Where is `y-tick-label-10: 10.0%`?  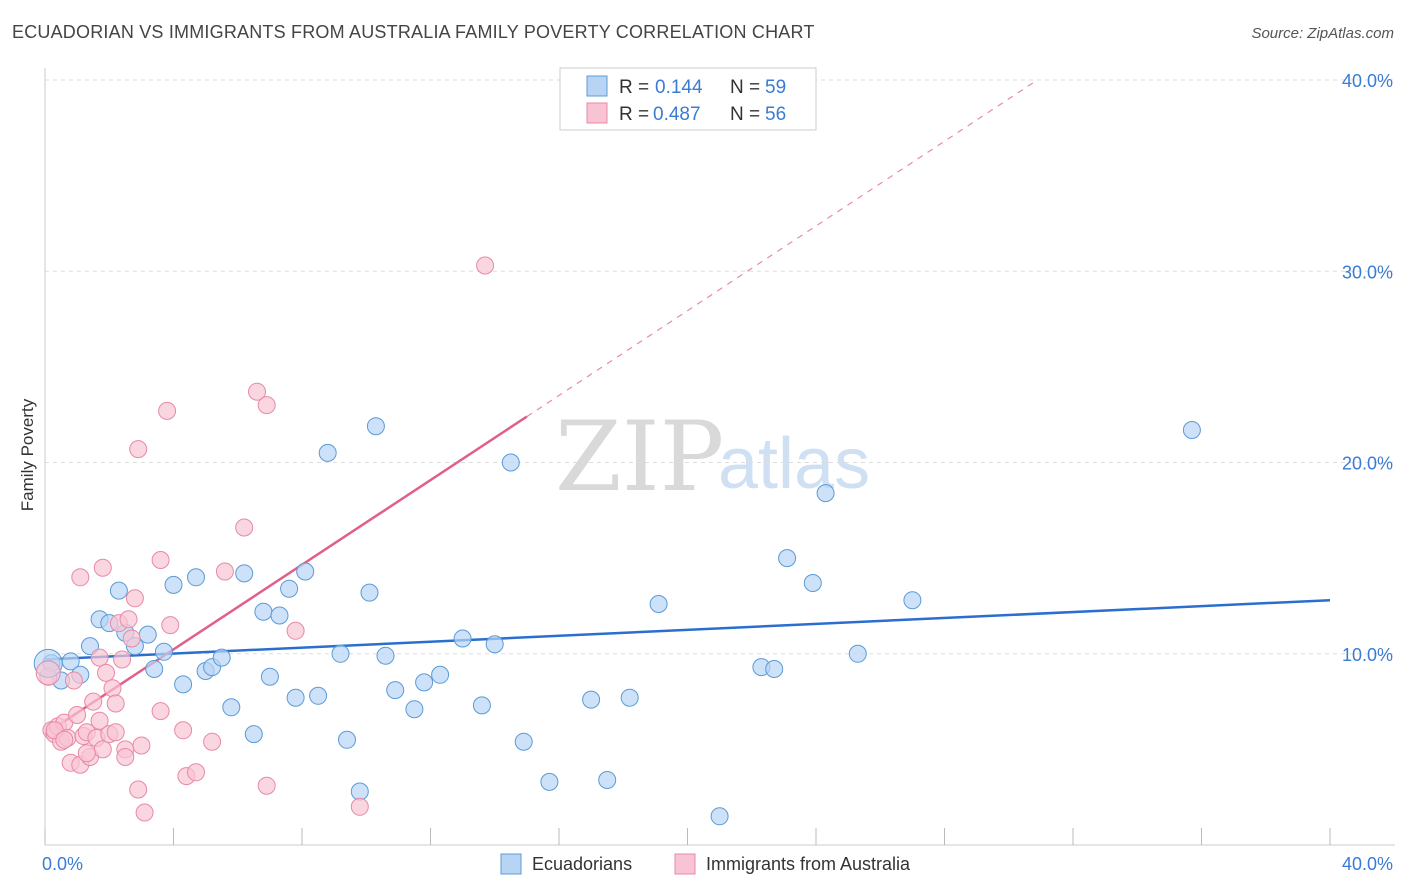 y-tick-label-10: 10.0% is located at coordinates (1367, 655).